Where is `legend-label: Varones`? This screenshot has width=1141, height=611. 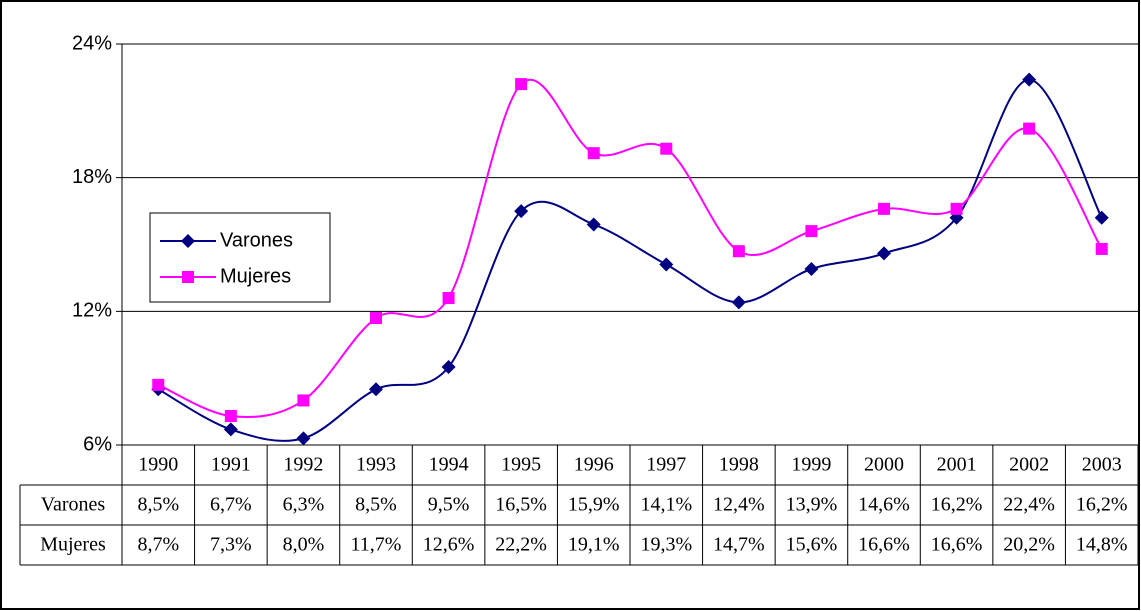 legend-label: Varones is located at coordinates (256, 240).